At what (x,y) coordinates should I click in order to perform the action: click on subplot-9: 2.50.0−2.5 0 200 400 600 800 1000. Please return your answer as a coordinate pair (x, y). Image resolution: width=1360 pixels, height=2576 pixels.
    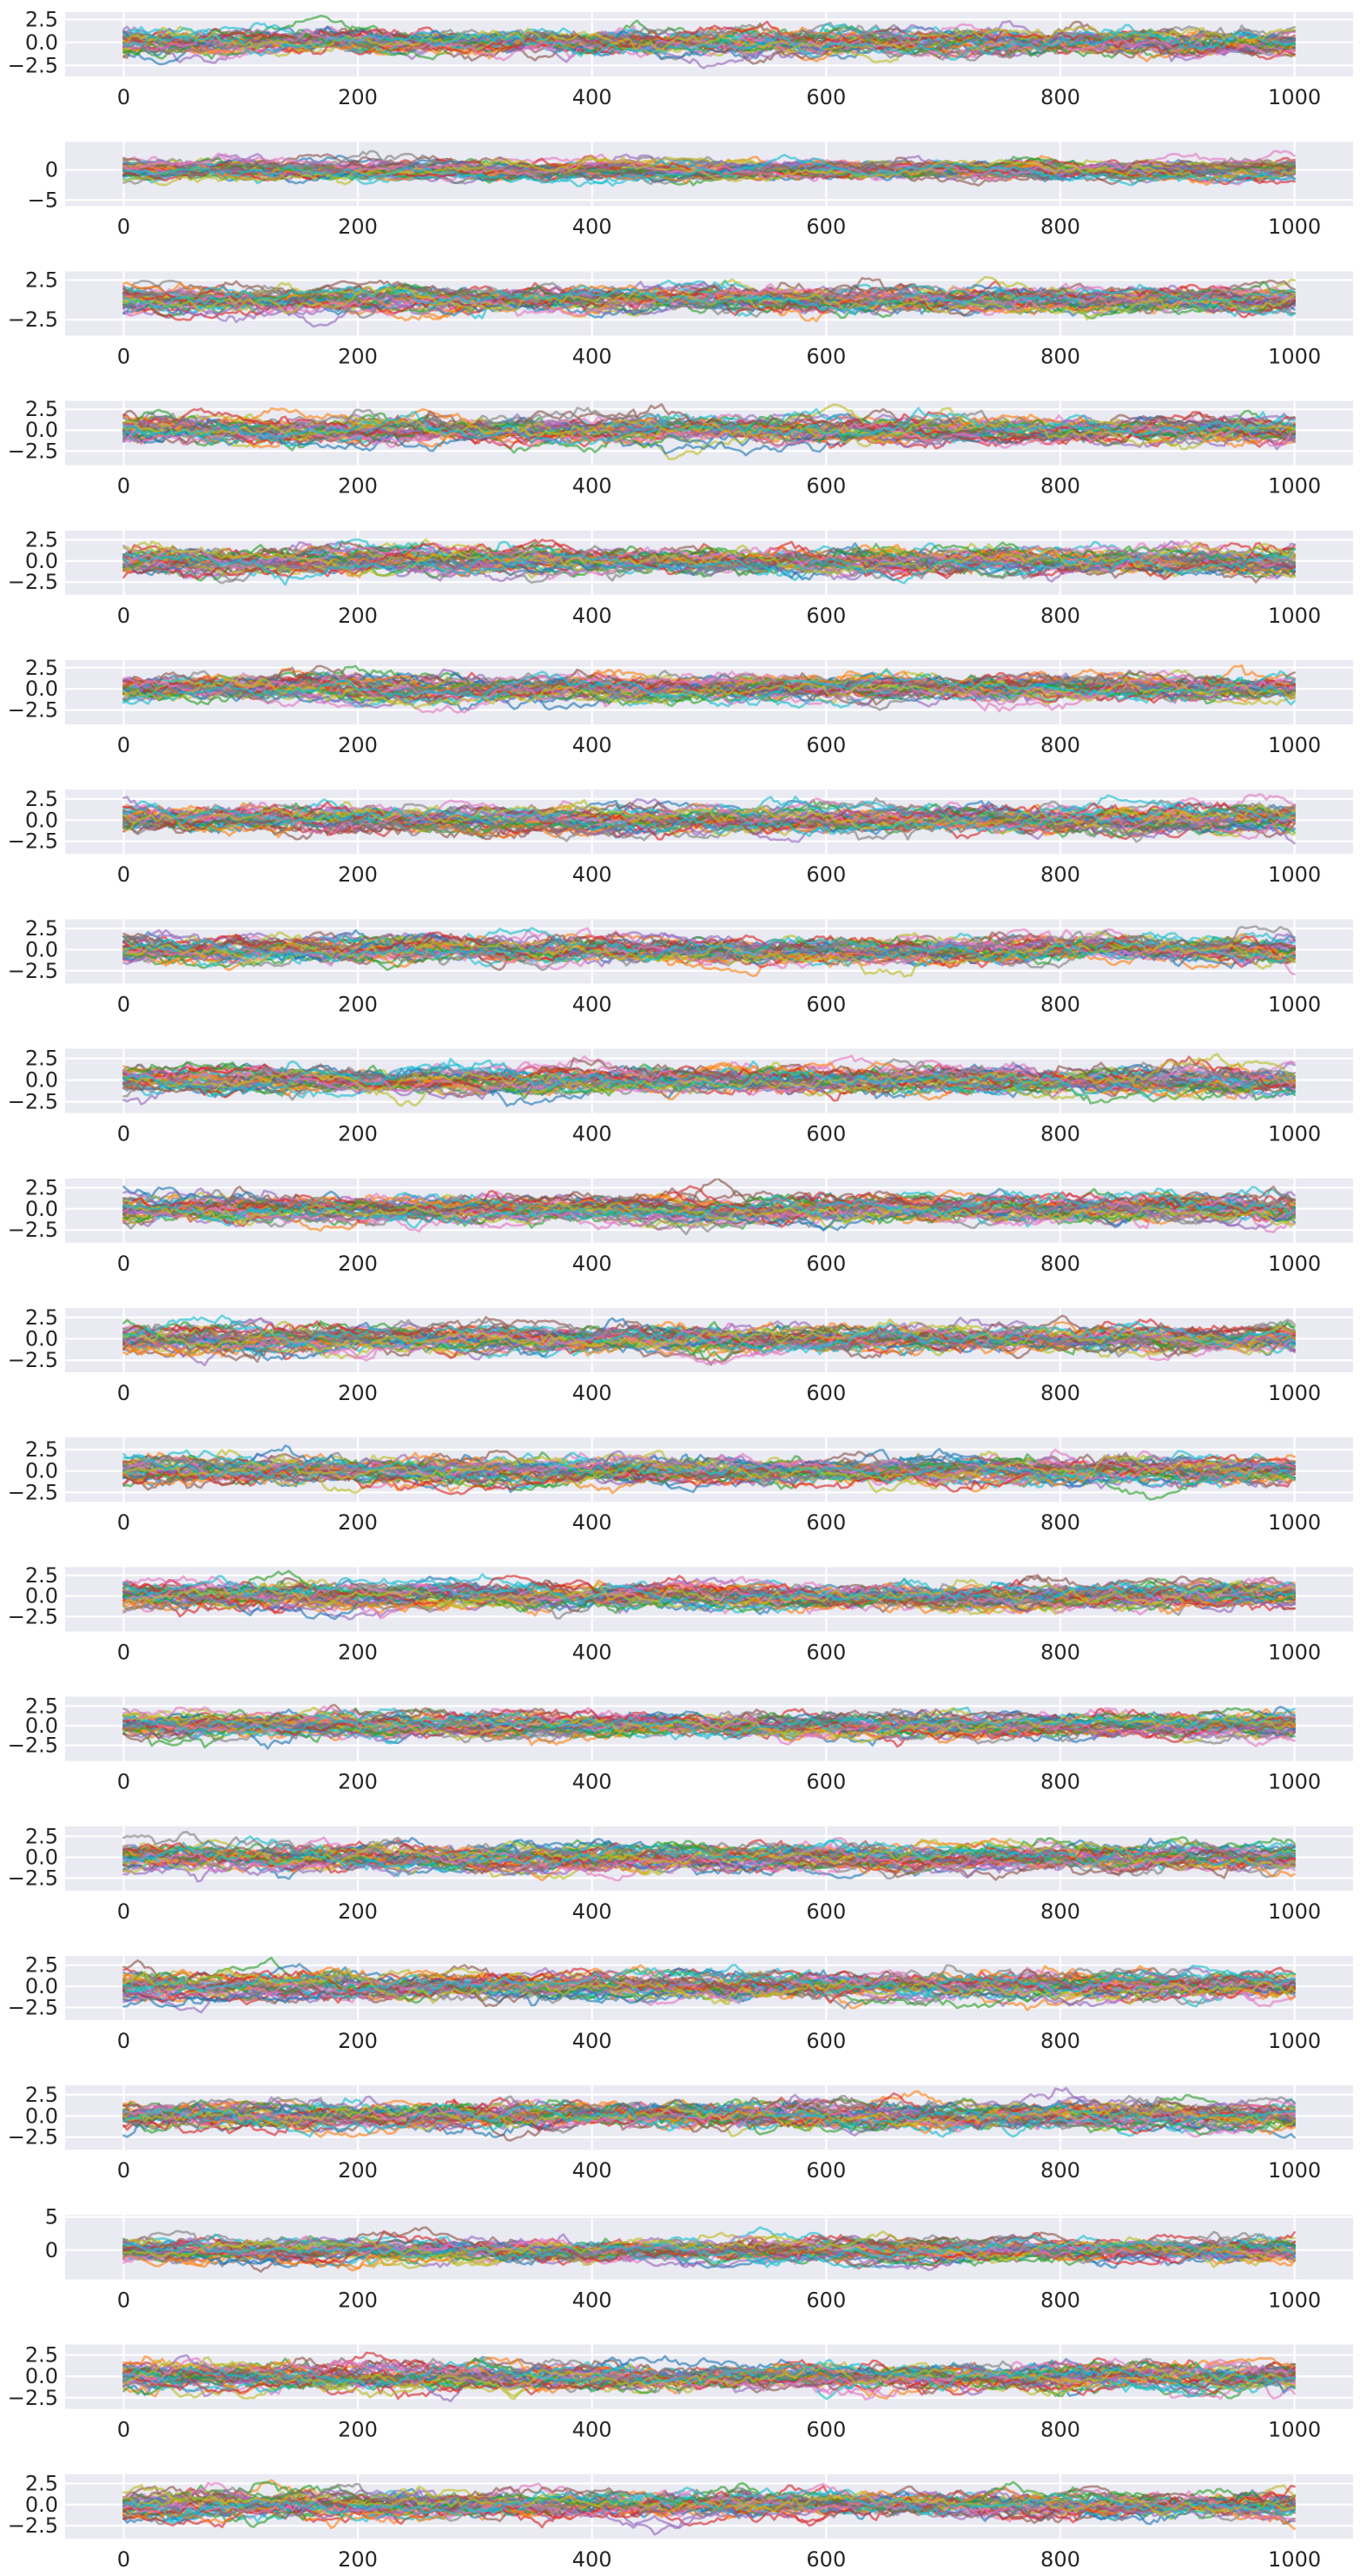
    Looking at the image, I should click on (680, 1096).